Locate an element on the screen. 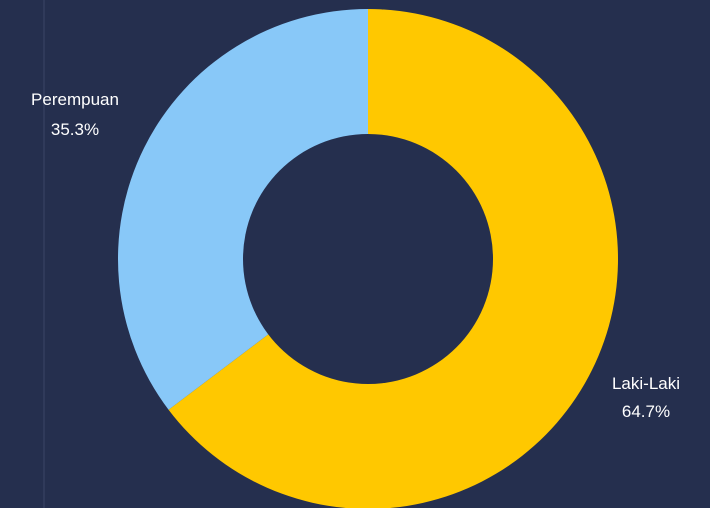 The width and height of the screenshot is (710, 508). slice-label-perempuan: Perempuan is located at coordinates (75, 99).